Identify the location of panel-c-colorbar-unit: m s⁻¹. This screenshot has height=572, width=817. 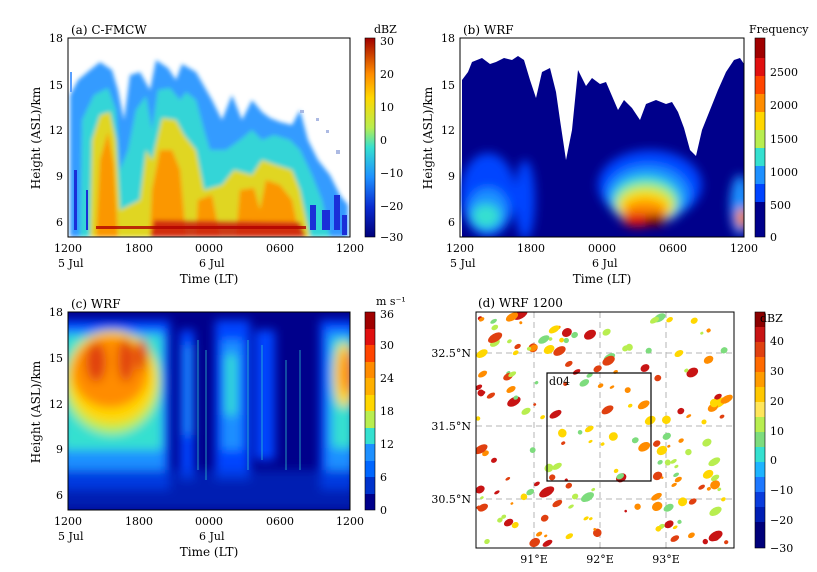
(391, 301).